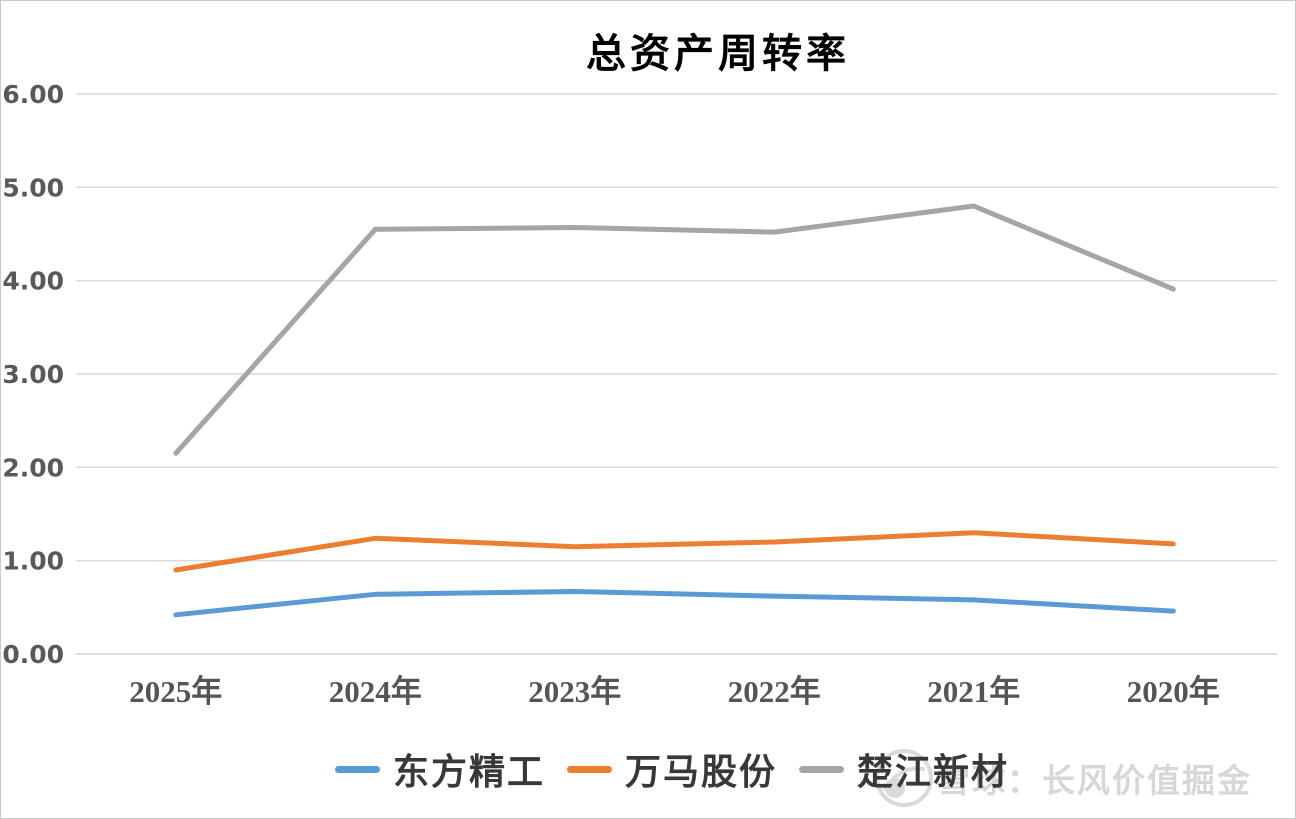 This screenshot has height=819, width=1296. I want to click on y-axis-tick-label: 1.00, so click(33, 561).